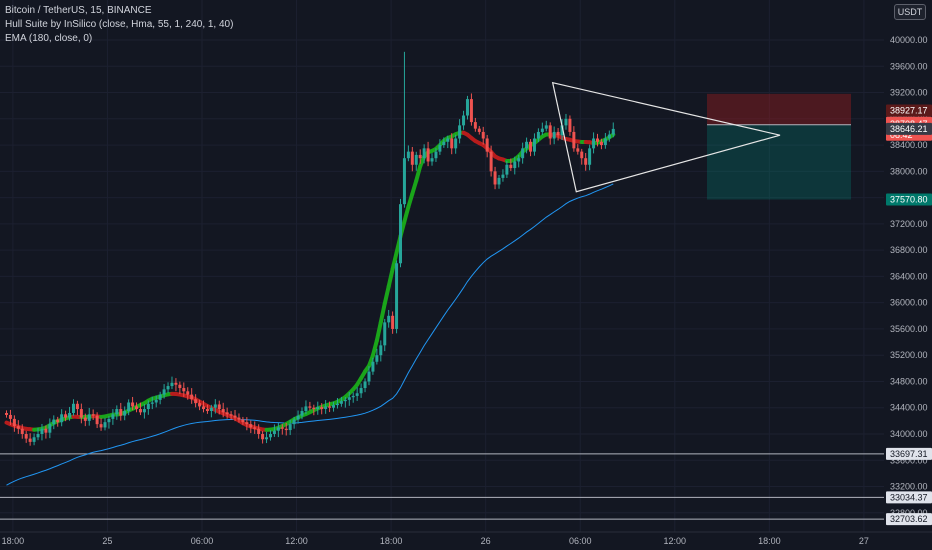  Describe the element at coordinates (779, 162) in the screenshot. I see `target-zone` at that location.